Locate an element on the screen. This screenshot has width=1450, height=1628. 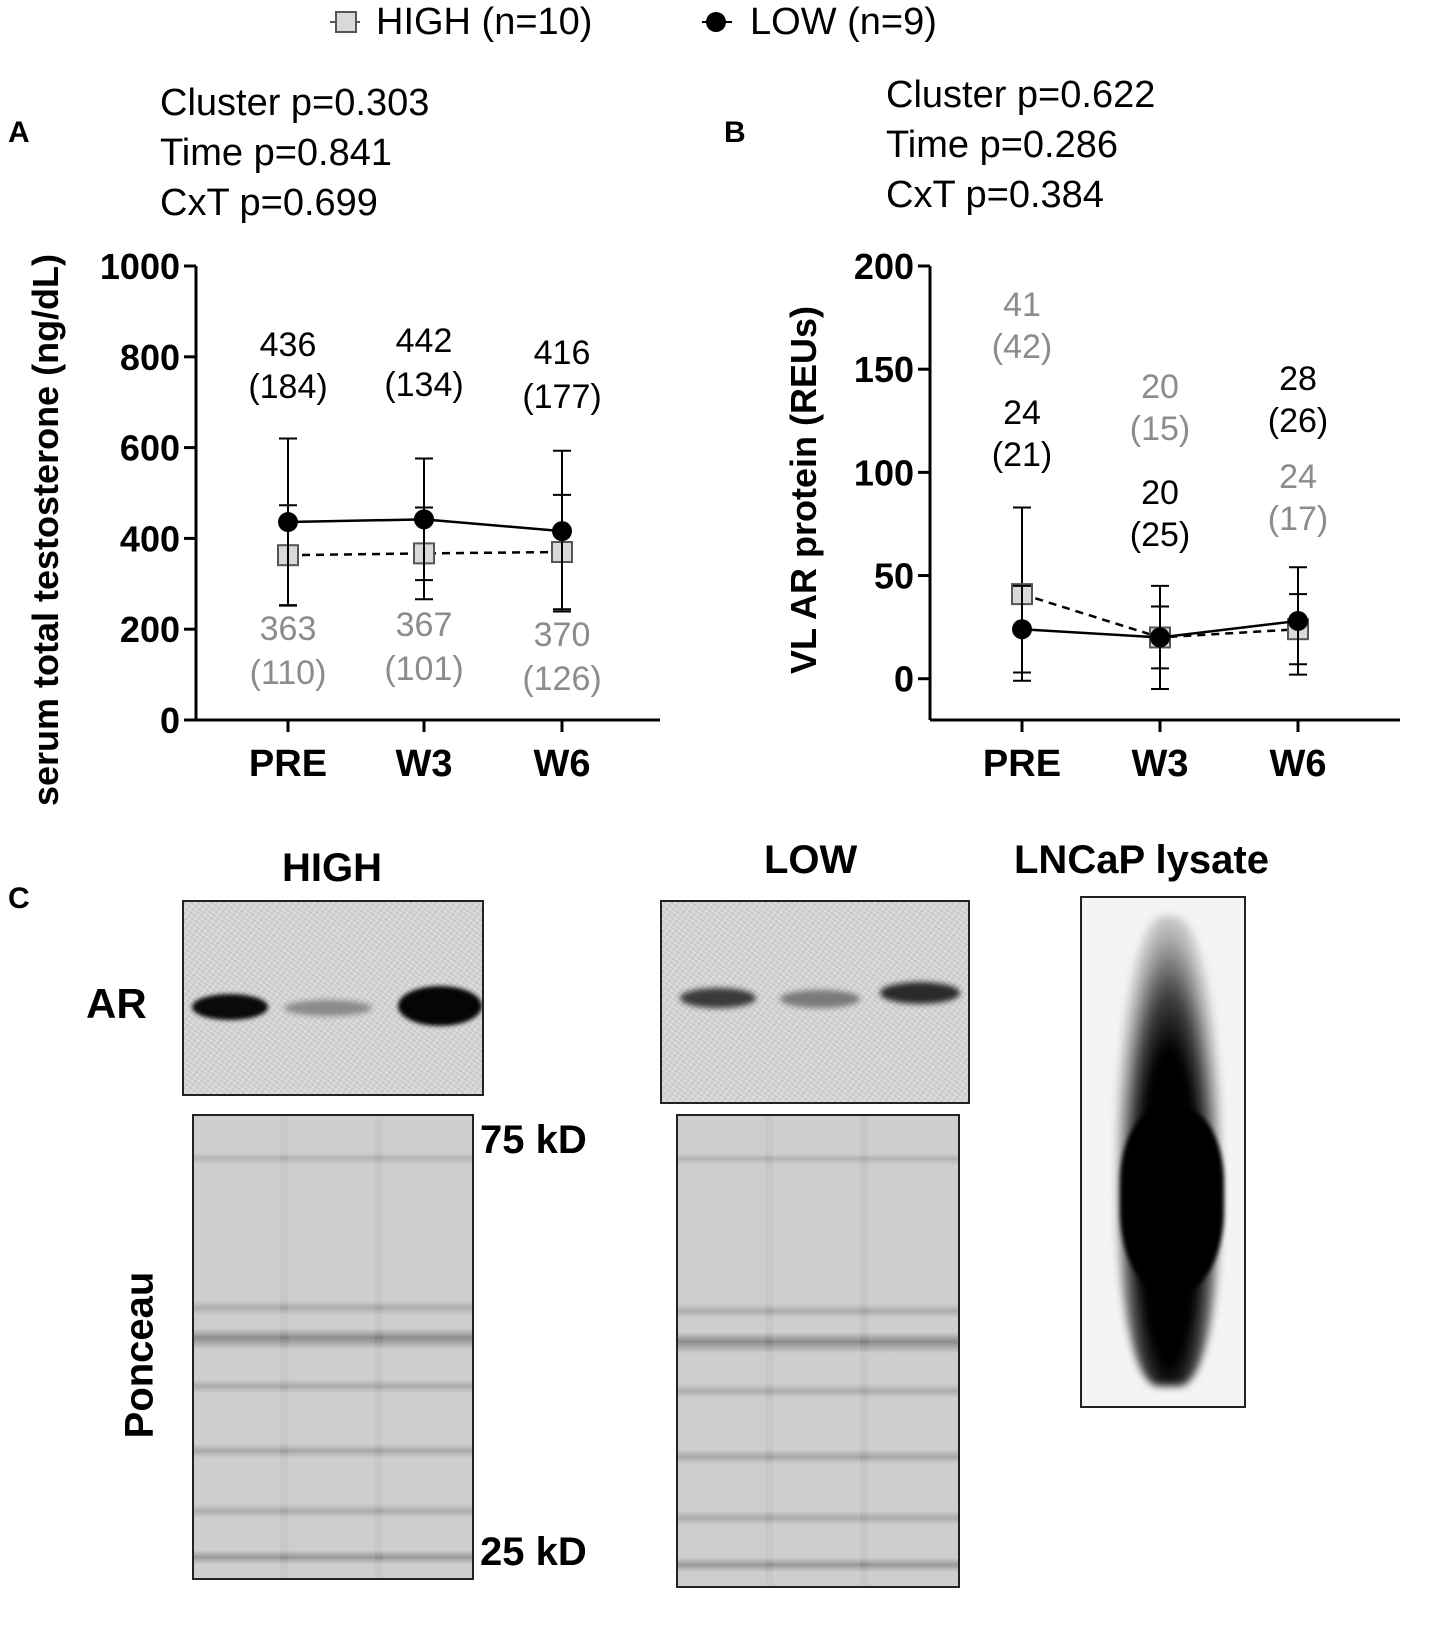
ponceau-label: Ponceau is located at coordinates (140, 1355).